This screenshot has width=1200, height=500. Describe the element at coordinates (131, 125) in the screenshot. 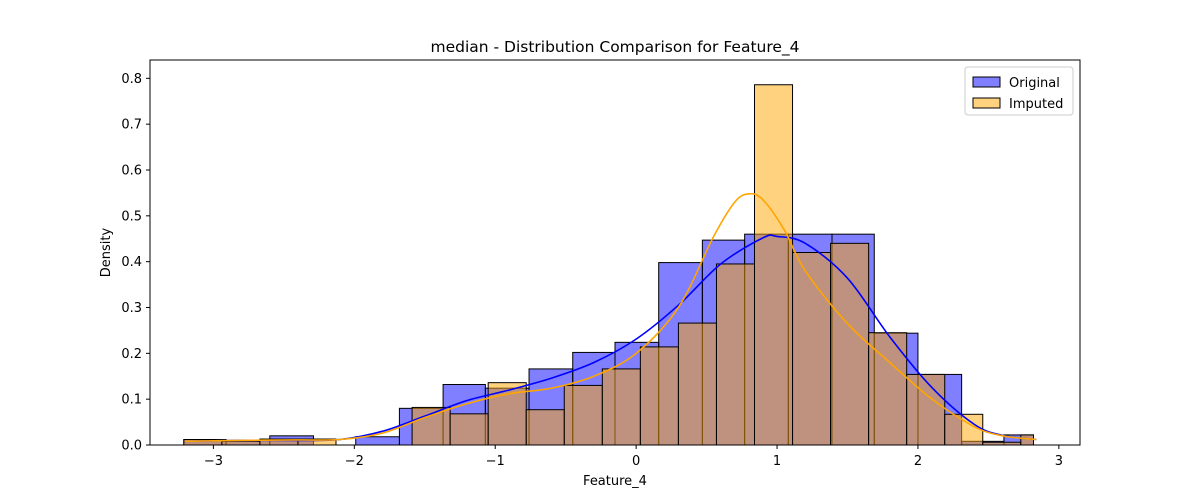

I see `y-tick-label: 0.7` at that location.